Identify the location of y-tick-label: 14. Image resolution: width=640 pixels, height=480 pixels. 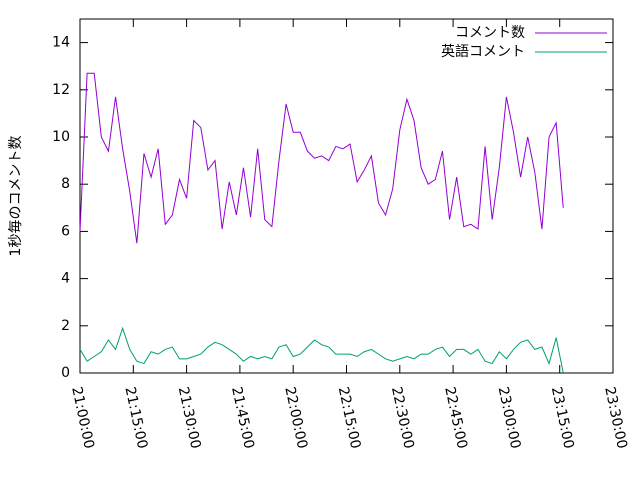
(61, 43).